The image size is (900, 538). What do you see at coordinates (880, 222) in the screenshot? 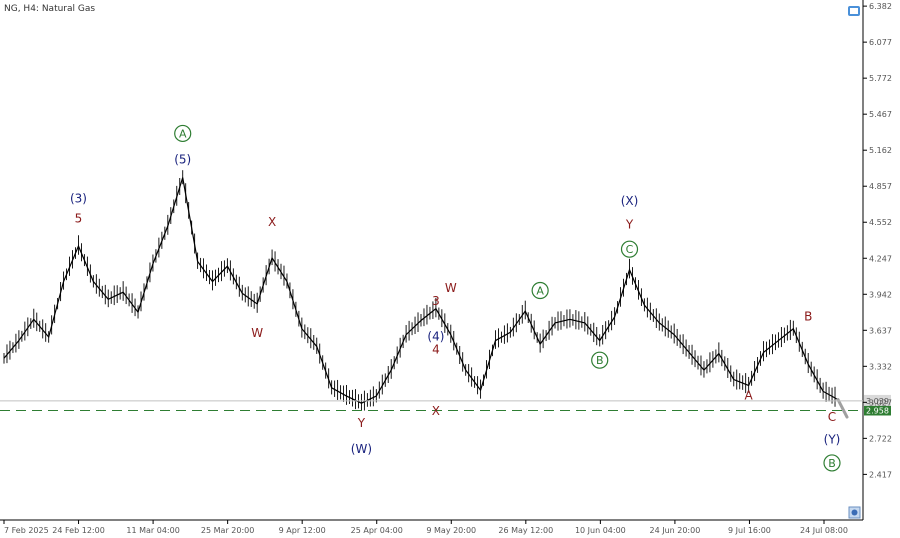
I see `y-tick-label: 4.552` at bounding box center [880, 222].